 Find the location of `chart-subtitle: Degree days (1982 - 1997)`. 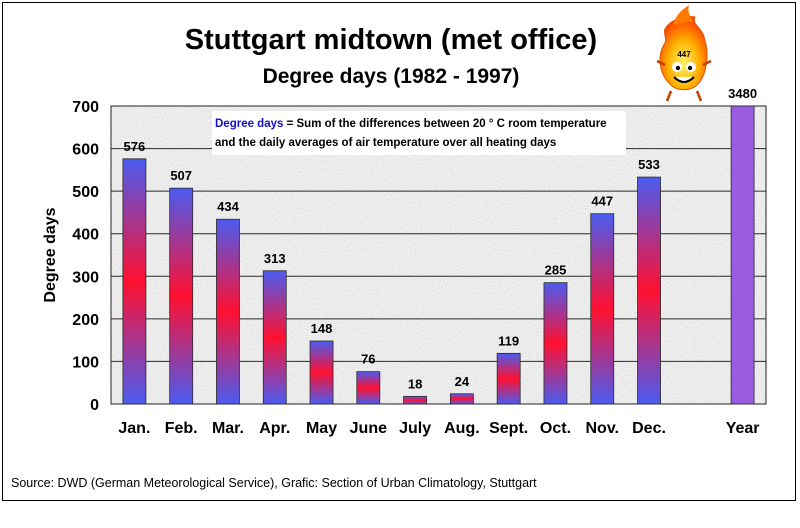

chart-subtitle: Degree days (1982 - 1997) is located at coordinates (391, 76).